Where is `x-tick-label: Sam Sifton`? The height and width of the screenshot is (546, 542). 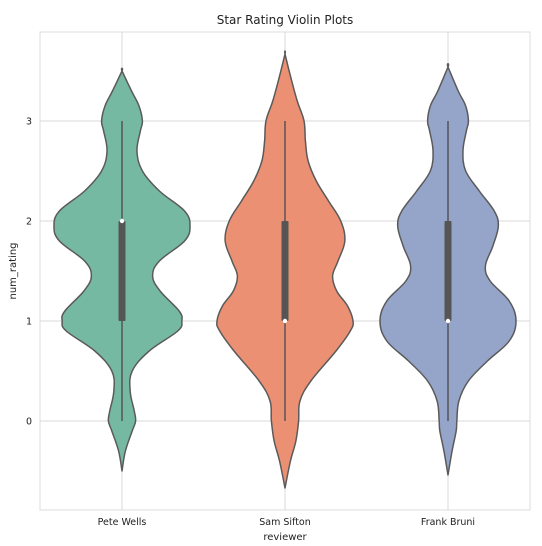
x-tick-label: Sam Sifton is located at coordinates (285, 522).